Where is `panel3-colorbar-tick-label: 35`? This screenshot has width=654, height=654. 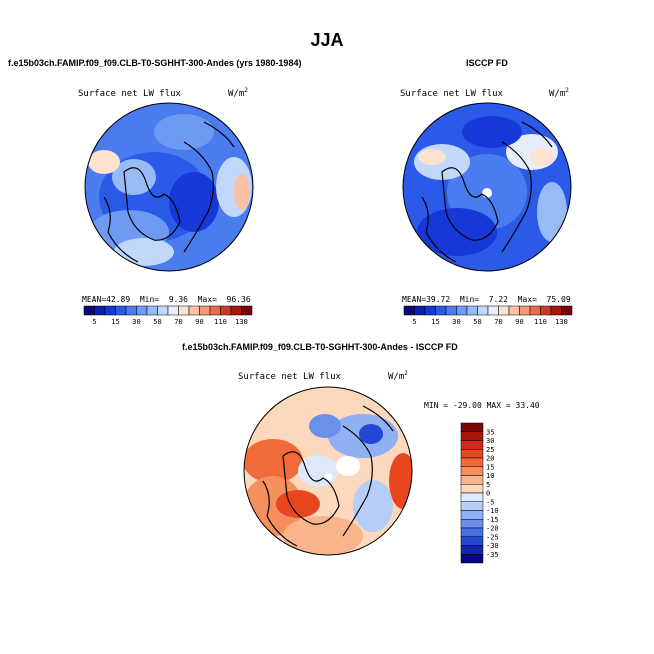
panel3-colorbar-tick-label: 35 is located at coordinates (490, 432).